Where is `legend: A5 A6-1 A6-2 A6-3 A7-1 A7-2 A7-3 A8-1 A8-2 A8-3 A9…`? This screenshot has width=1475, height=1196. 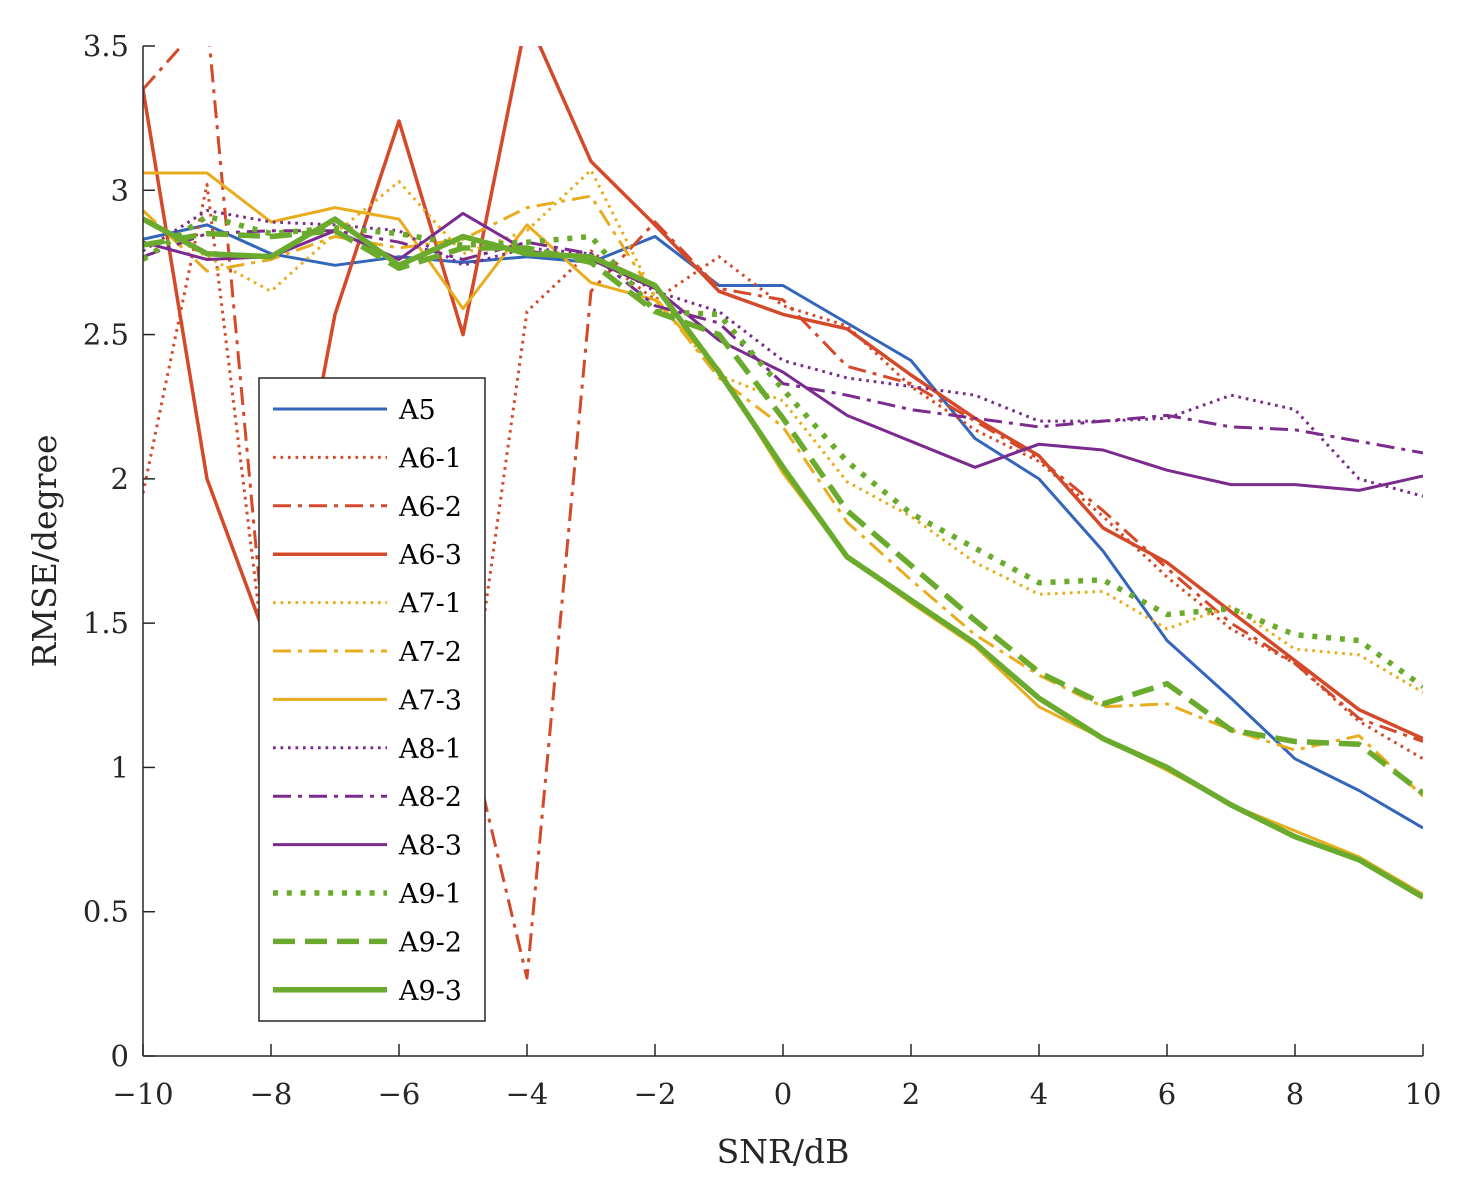
legend: A5 A6-1 A6-2 A6-3 A7-1 A7-2 A7-3 A8-1 A8-2 A8-3 A9… is located at coordinates (372, 699).